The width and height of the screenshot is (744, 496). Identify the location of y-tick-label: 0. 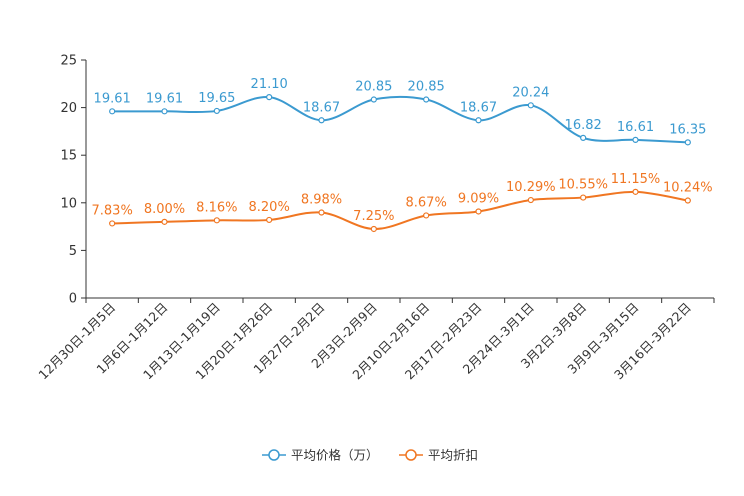
(73, 299).